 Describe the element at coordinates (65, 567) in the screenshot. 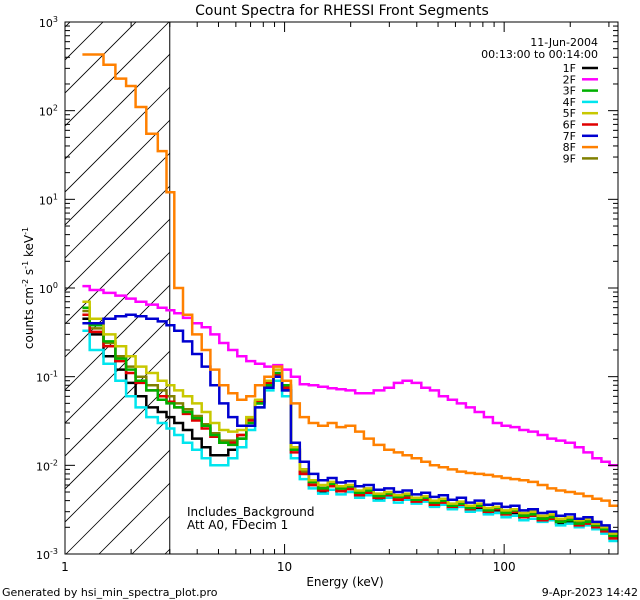

I see `x-tick-label: 1` at that location.